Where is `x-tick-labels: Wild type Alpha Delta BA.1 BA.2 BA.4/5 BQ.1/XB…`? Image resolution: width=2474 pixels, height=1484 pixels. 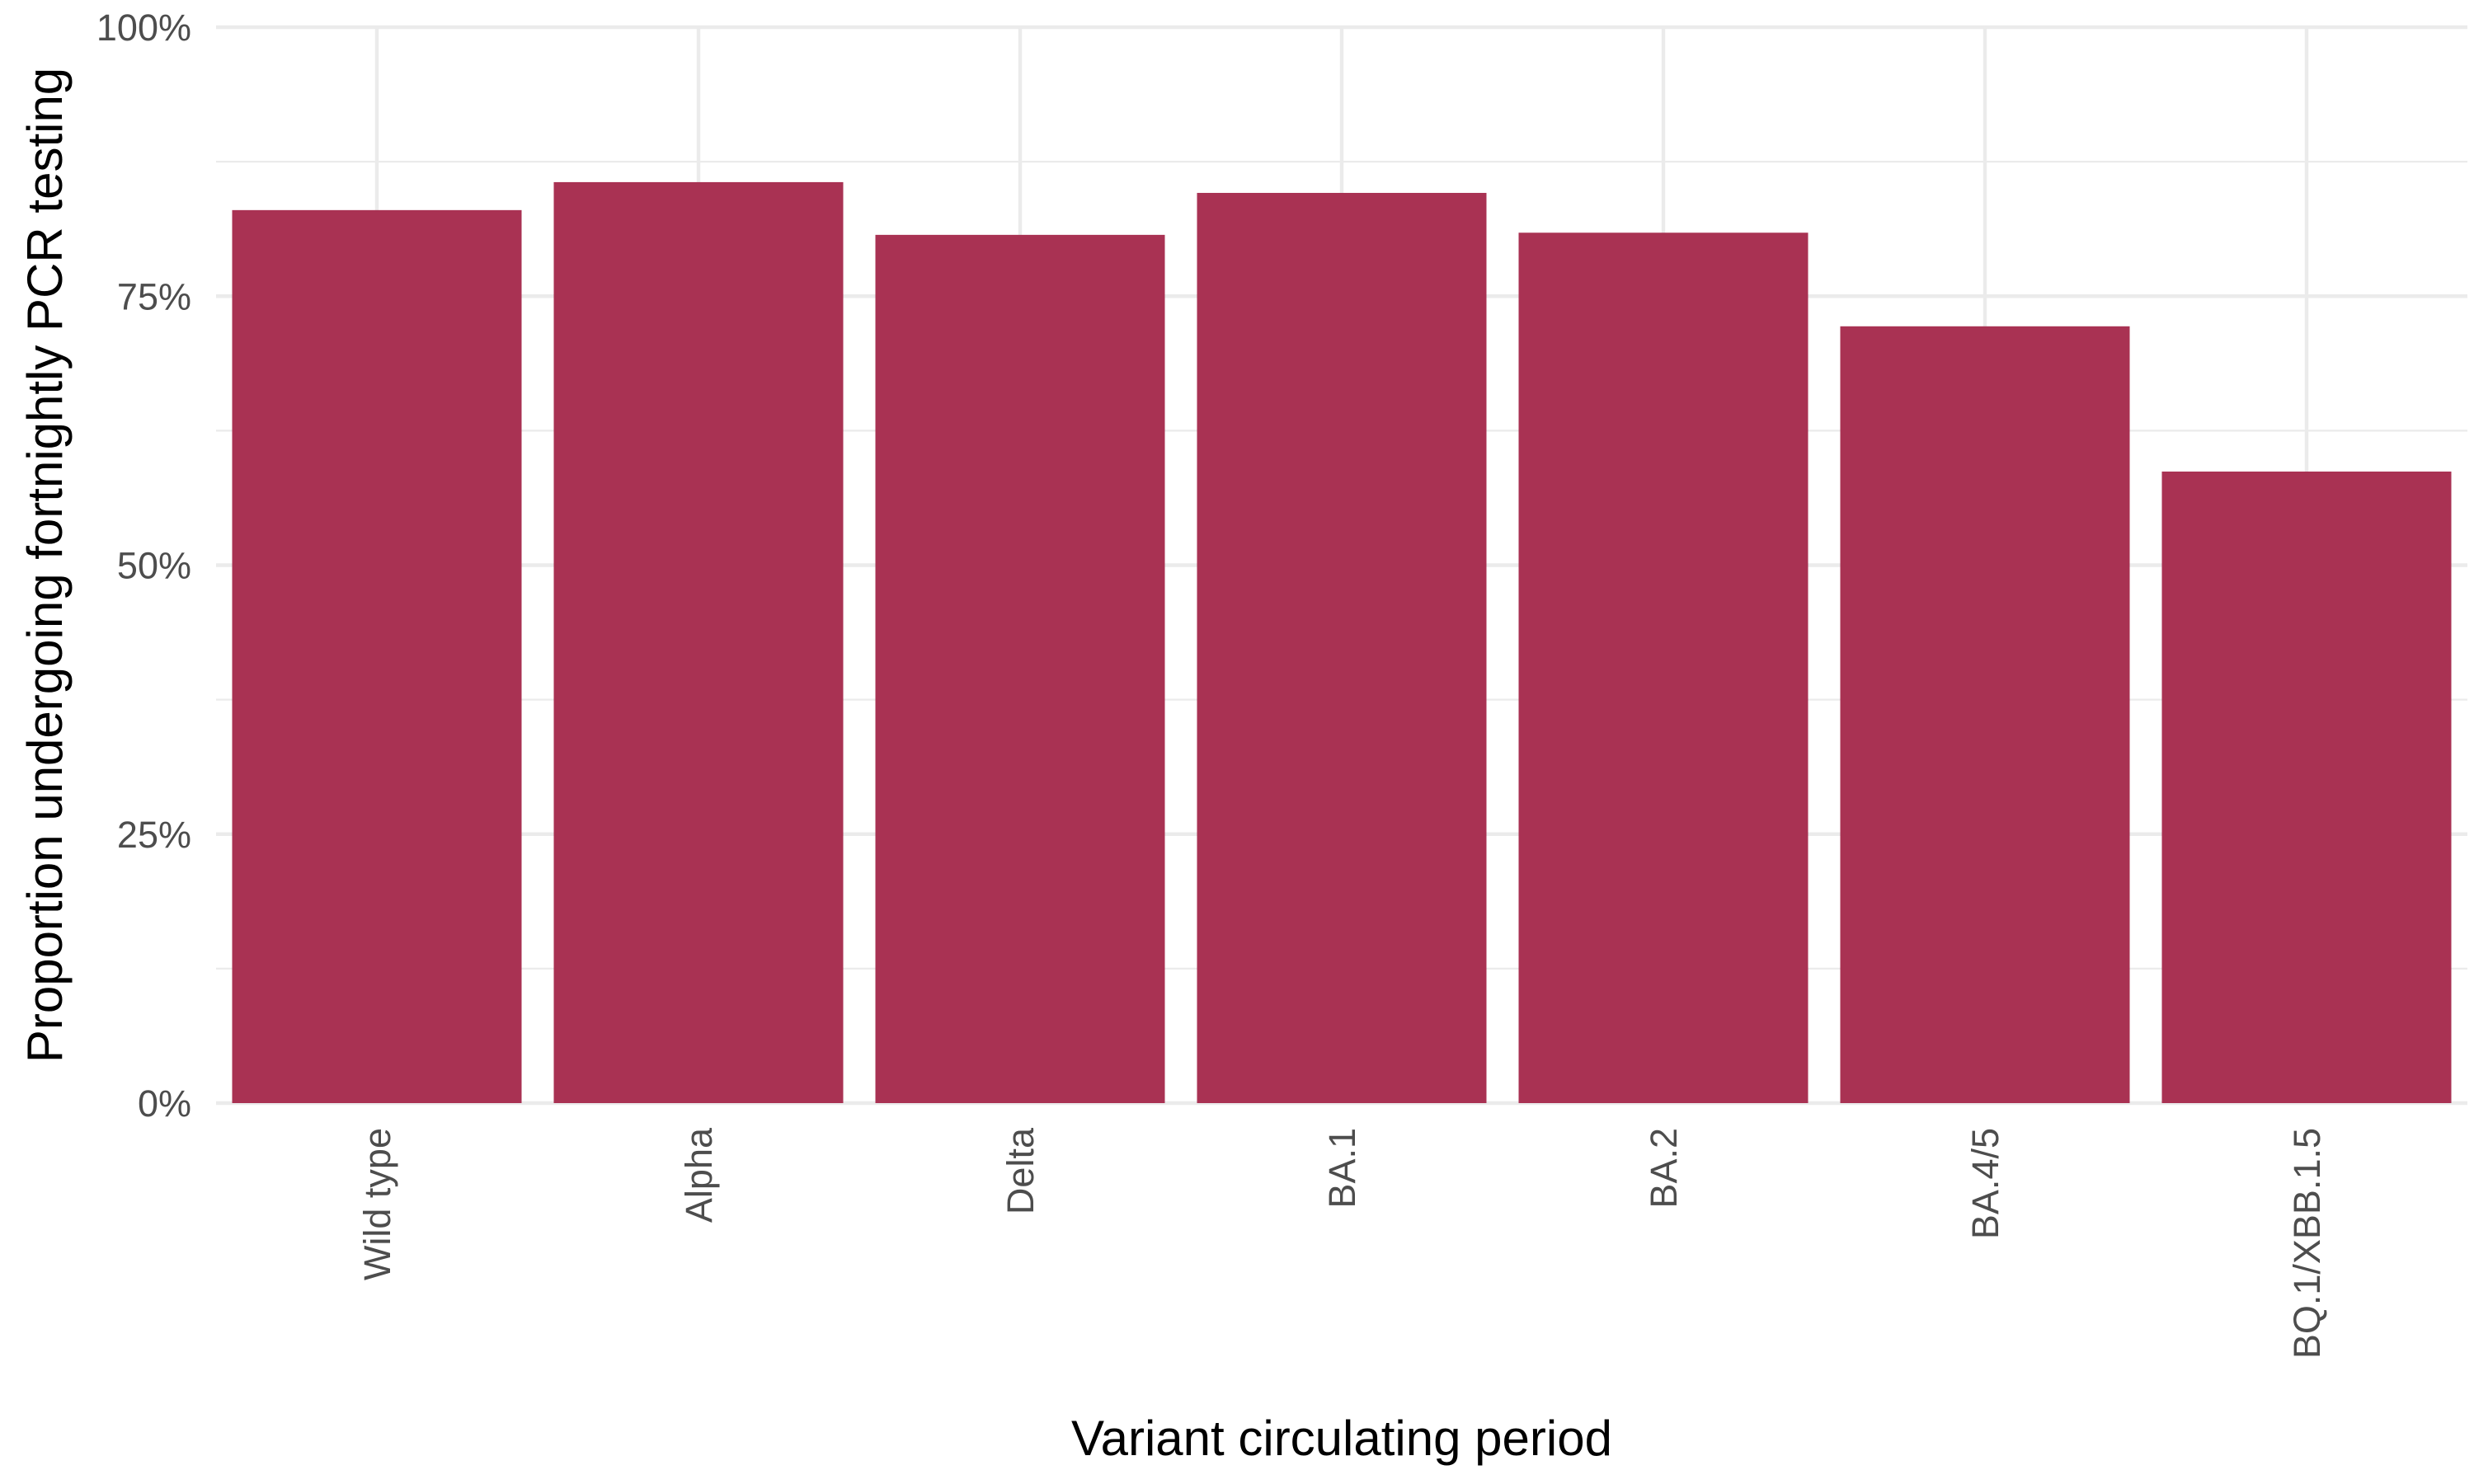 x-tick-labels: Wild type Alpha Delta BA.1 BA.2 BA.4/5 BQ.1/XB… is located at coordinates (1342, 1243).